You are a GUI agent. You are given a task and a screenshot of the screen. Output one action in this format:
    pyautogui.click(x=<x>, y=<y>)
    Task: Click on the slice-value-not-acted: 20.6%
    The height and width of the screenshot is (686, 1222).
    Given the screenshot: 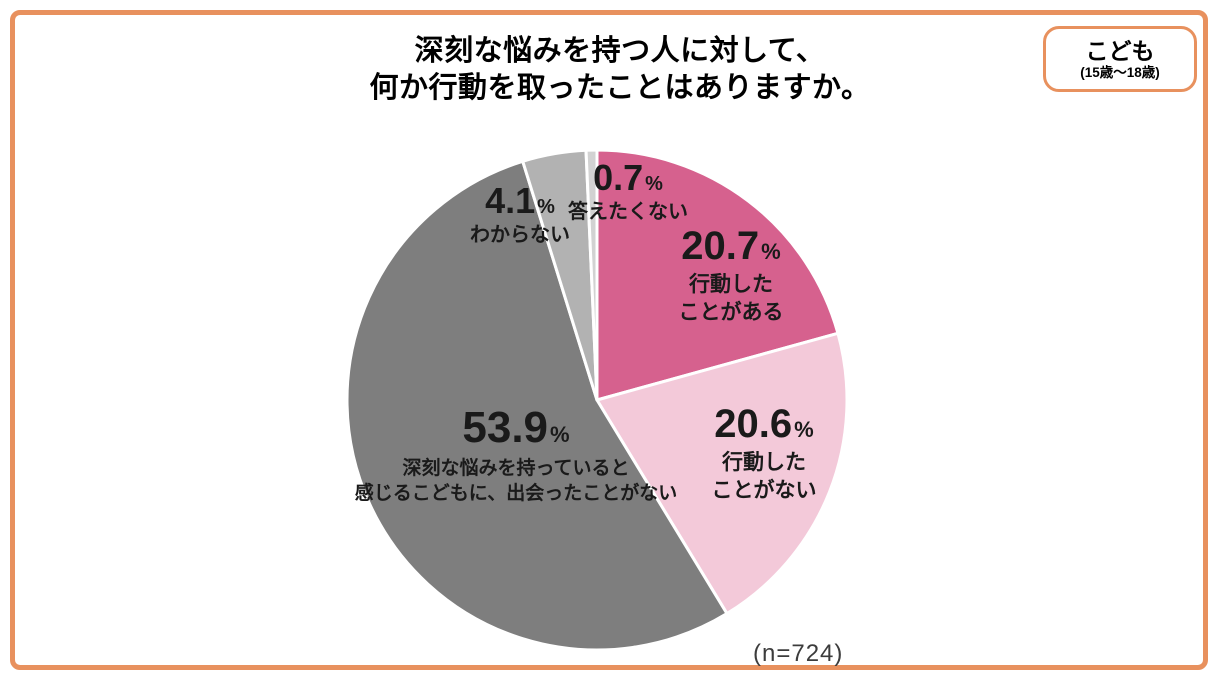 What is the action you would take?
    pyautogui.click(x=764, y=424)
    